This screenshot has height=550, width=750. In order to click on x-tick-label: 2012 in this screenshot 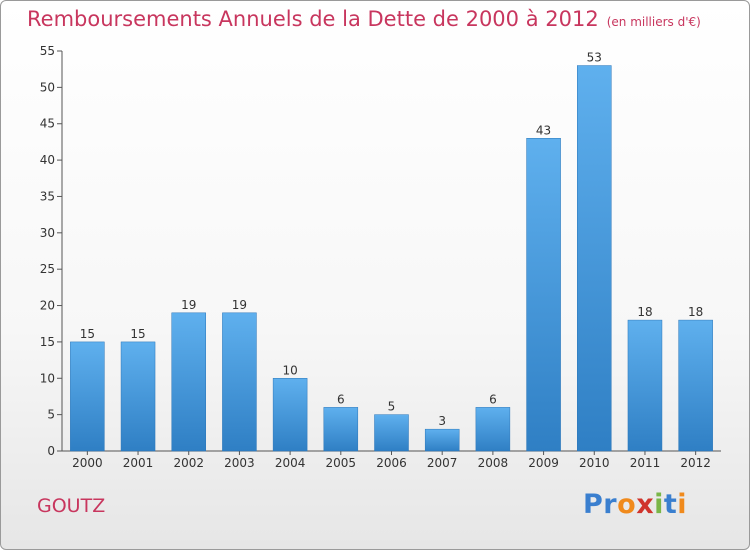, I will do `click(695, 463)`.